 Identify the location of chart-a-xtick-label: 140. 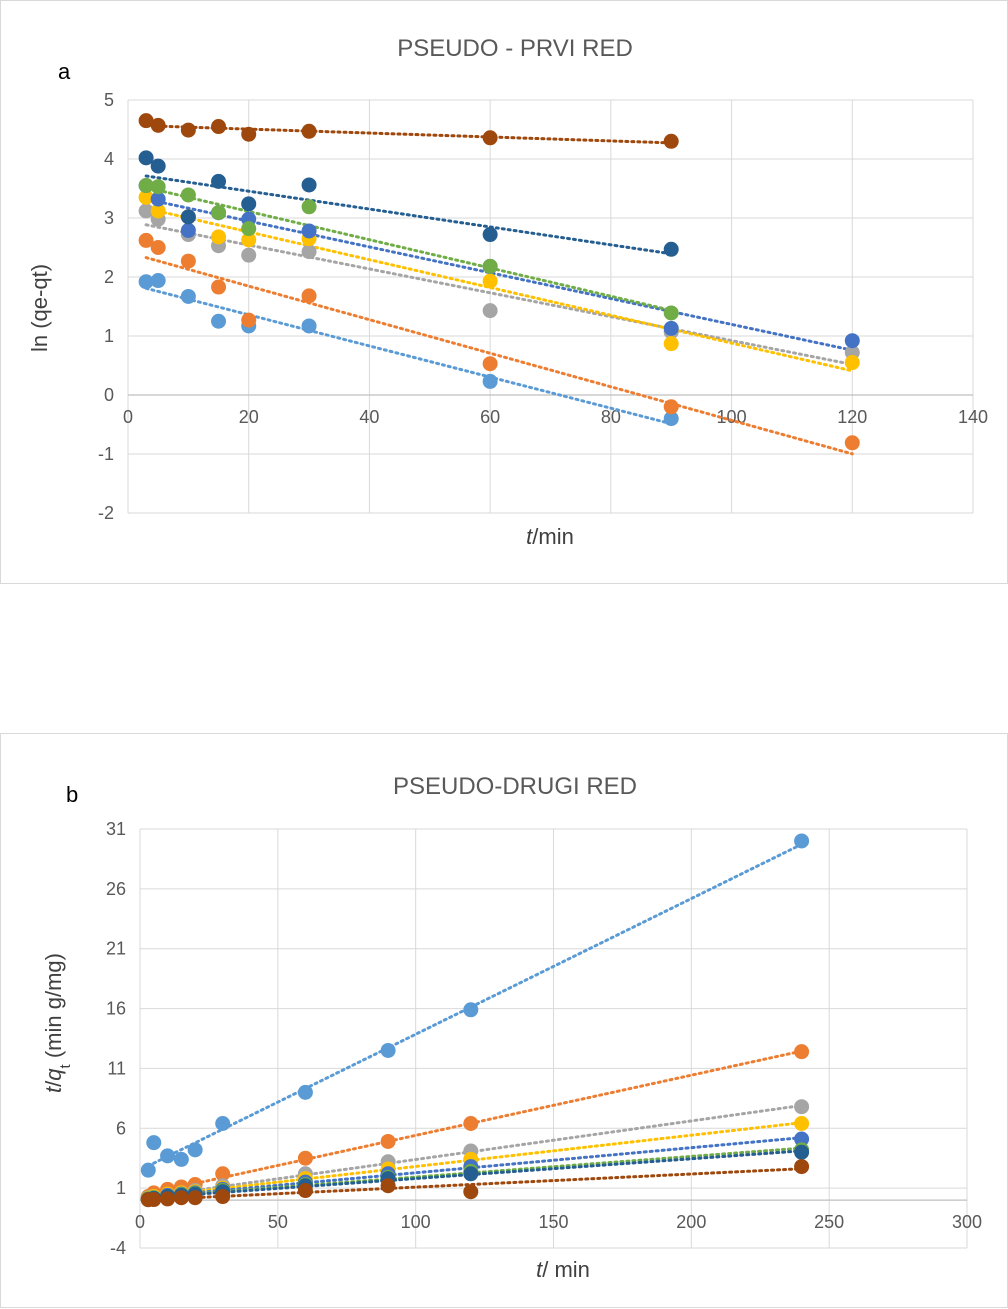
(973, 417).